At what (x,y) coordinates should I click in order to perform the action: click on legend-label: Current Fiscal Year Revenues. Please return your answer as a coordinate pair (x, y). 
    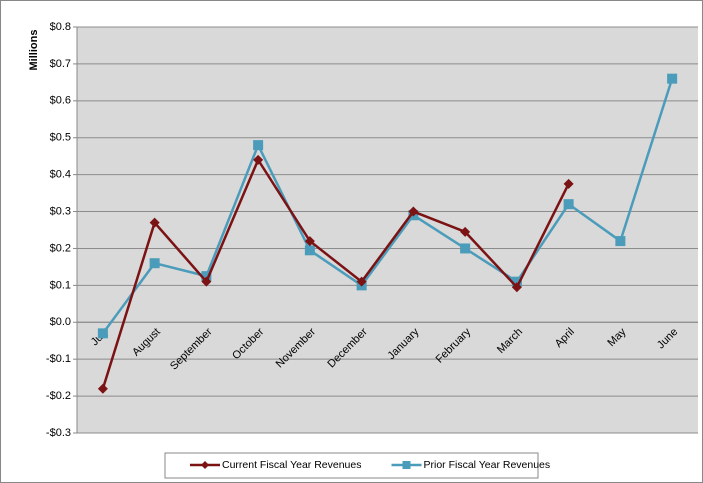
    Looking at the image, I should click on (292, 465).